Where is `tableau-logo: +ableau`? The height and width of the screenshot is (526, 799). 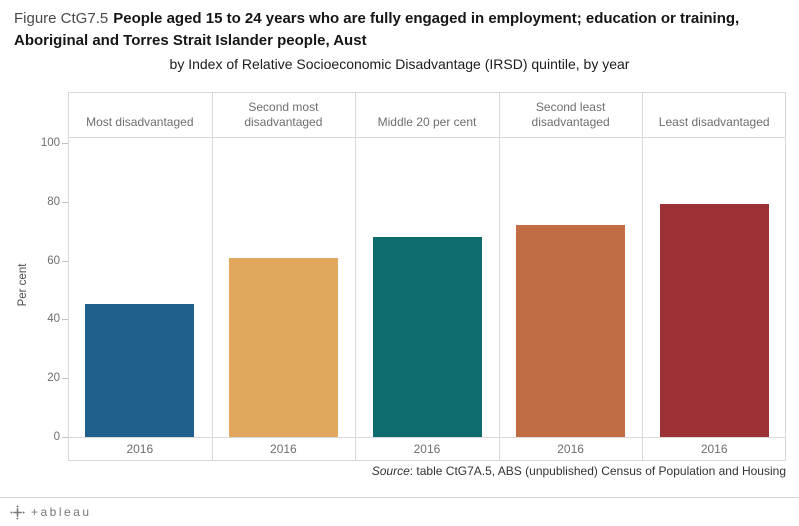
tableau-logo: +ableau is located at coordinates (51, 512).